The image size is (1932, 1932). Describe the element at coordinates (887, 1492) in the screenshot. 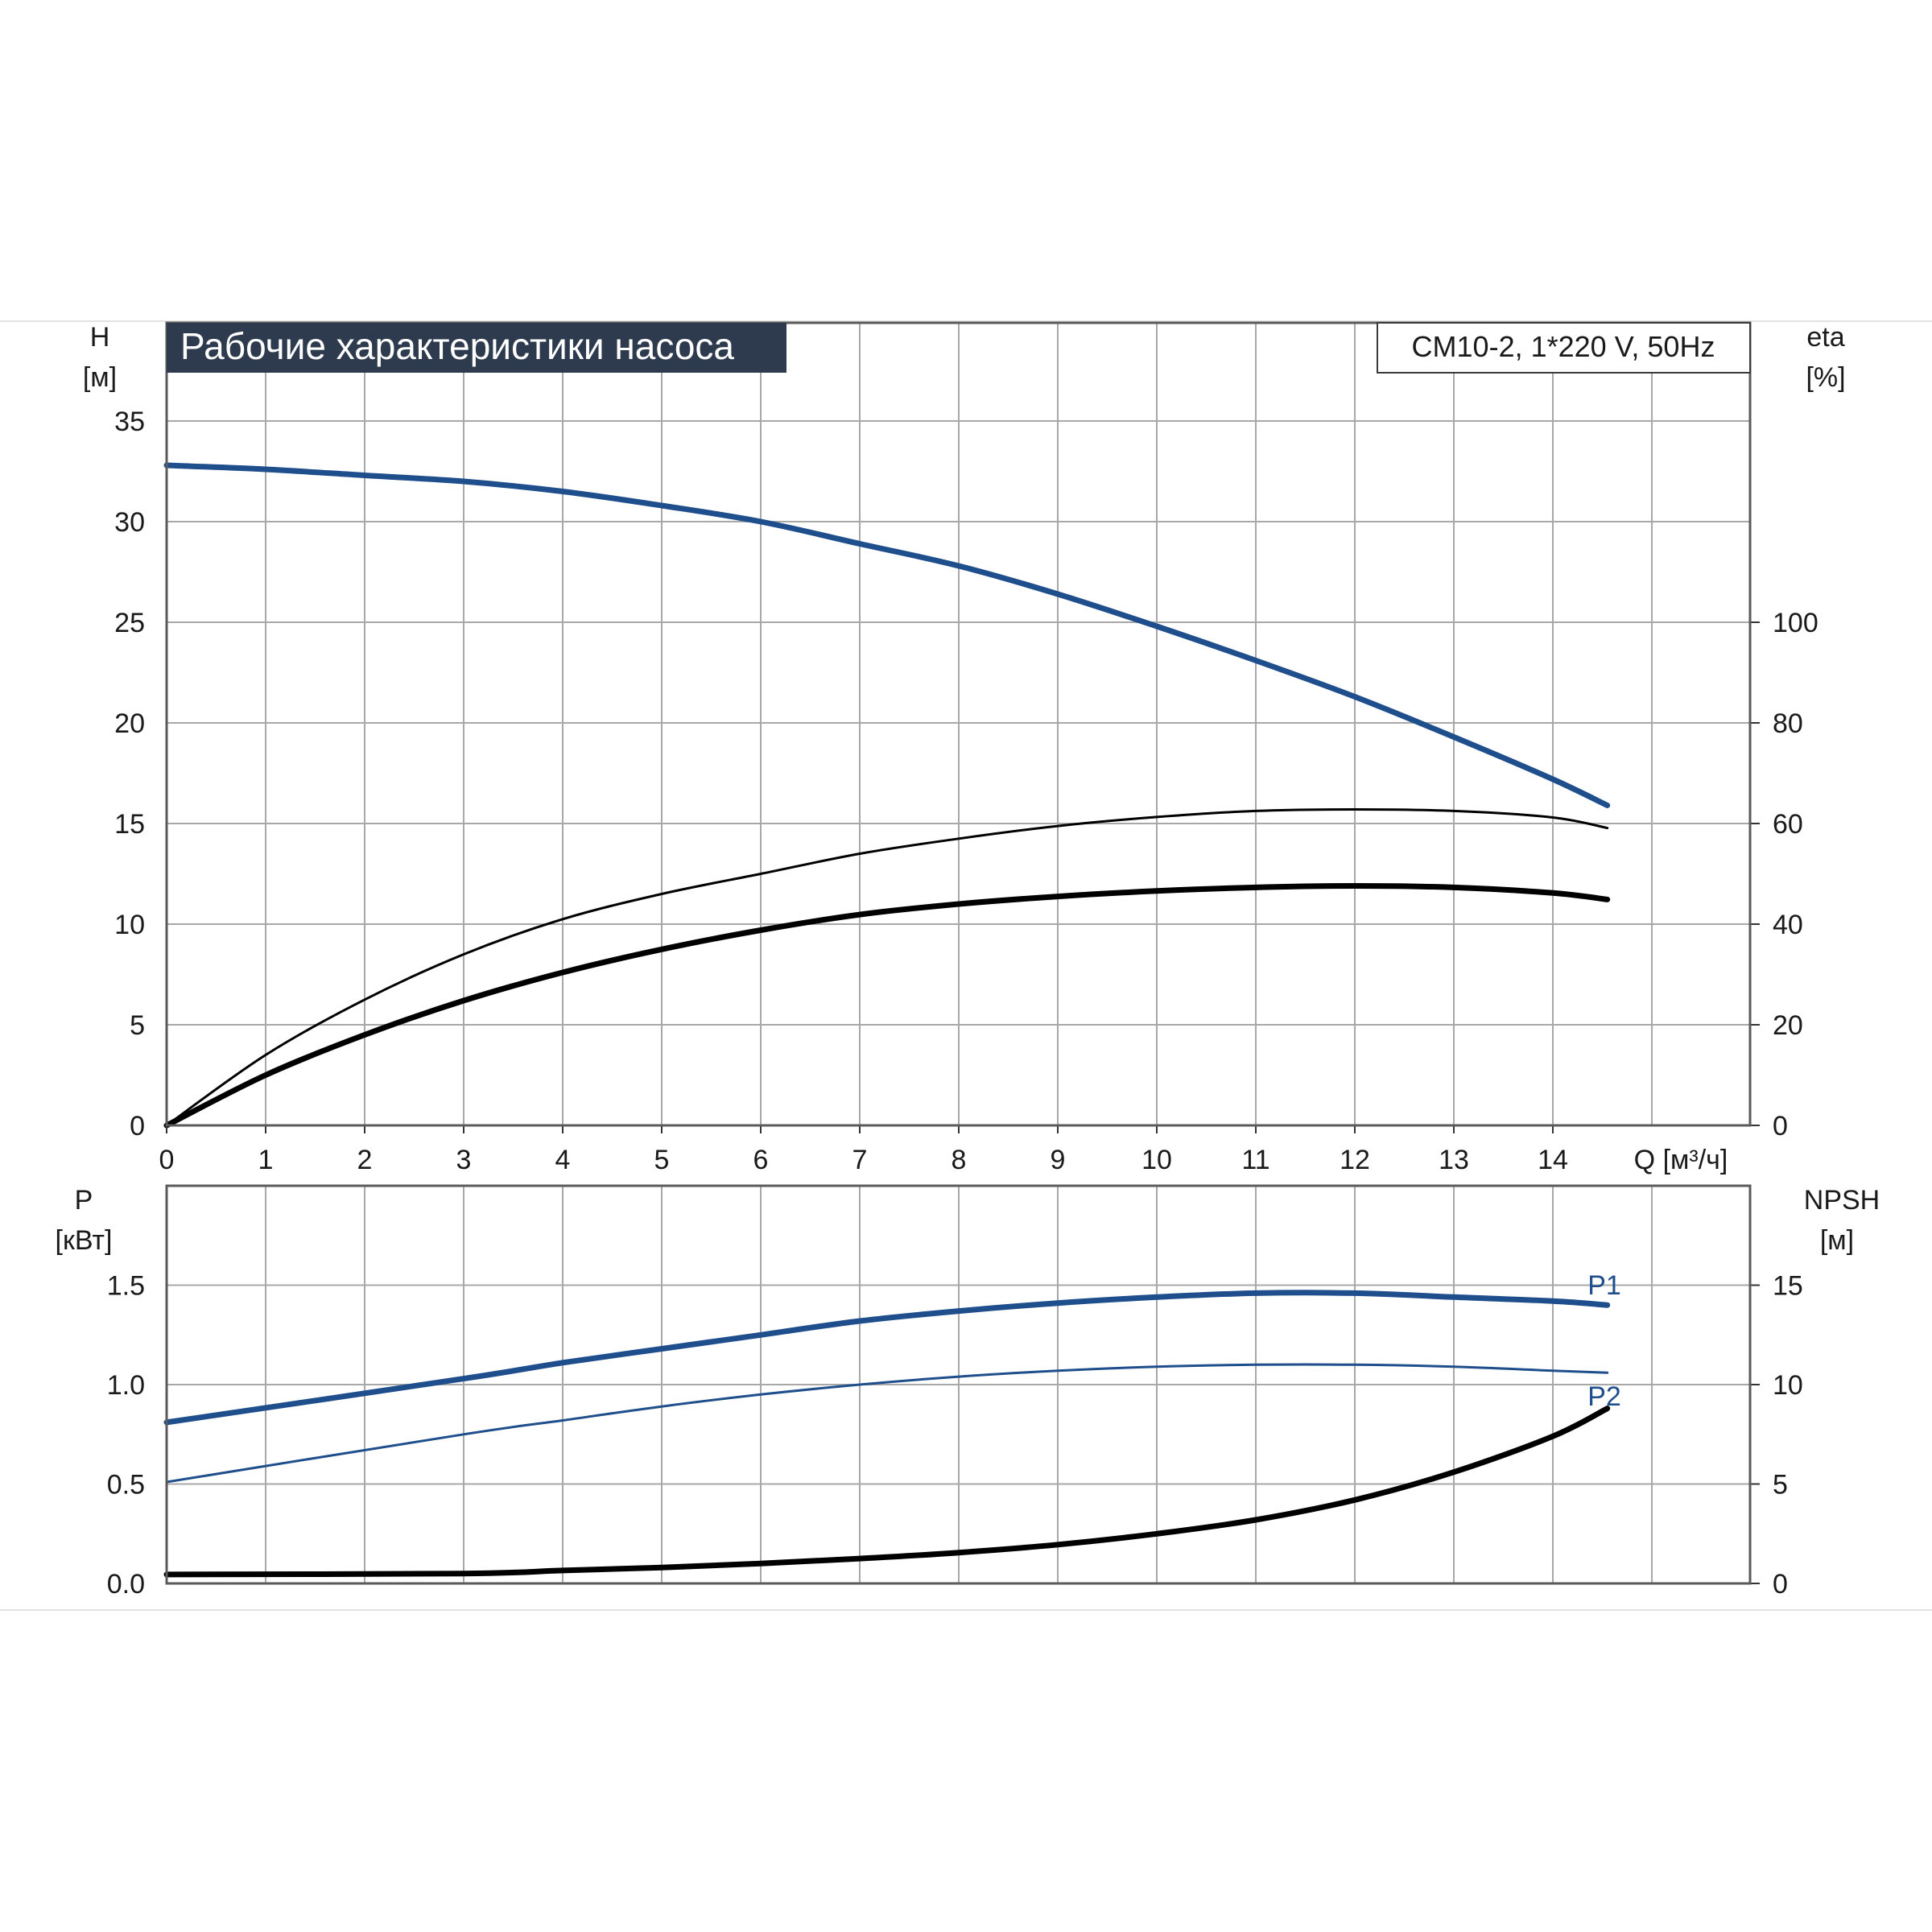

I see `bottom-series-2-curve` at that location.